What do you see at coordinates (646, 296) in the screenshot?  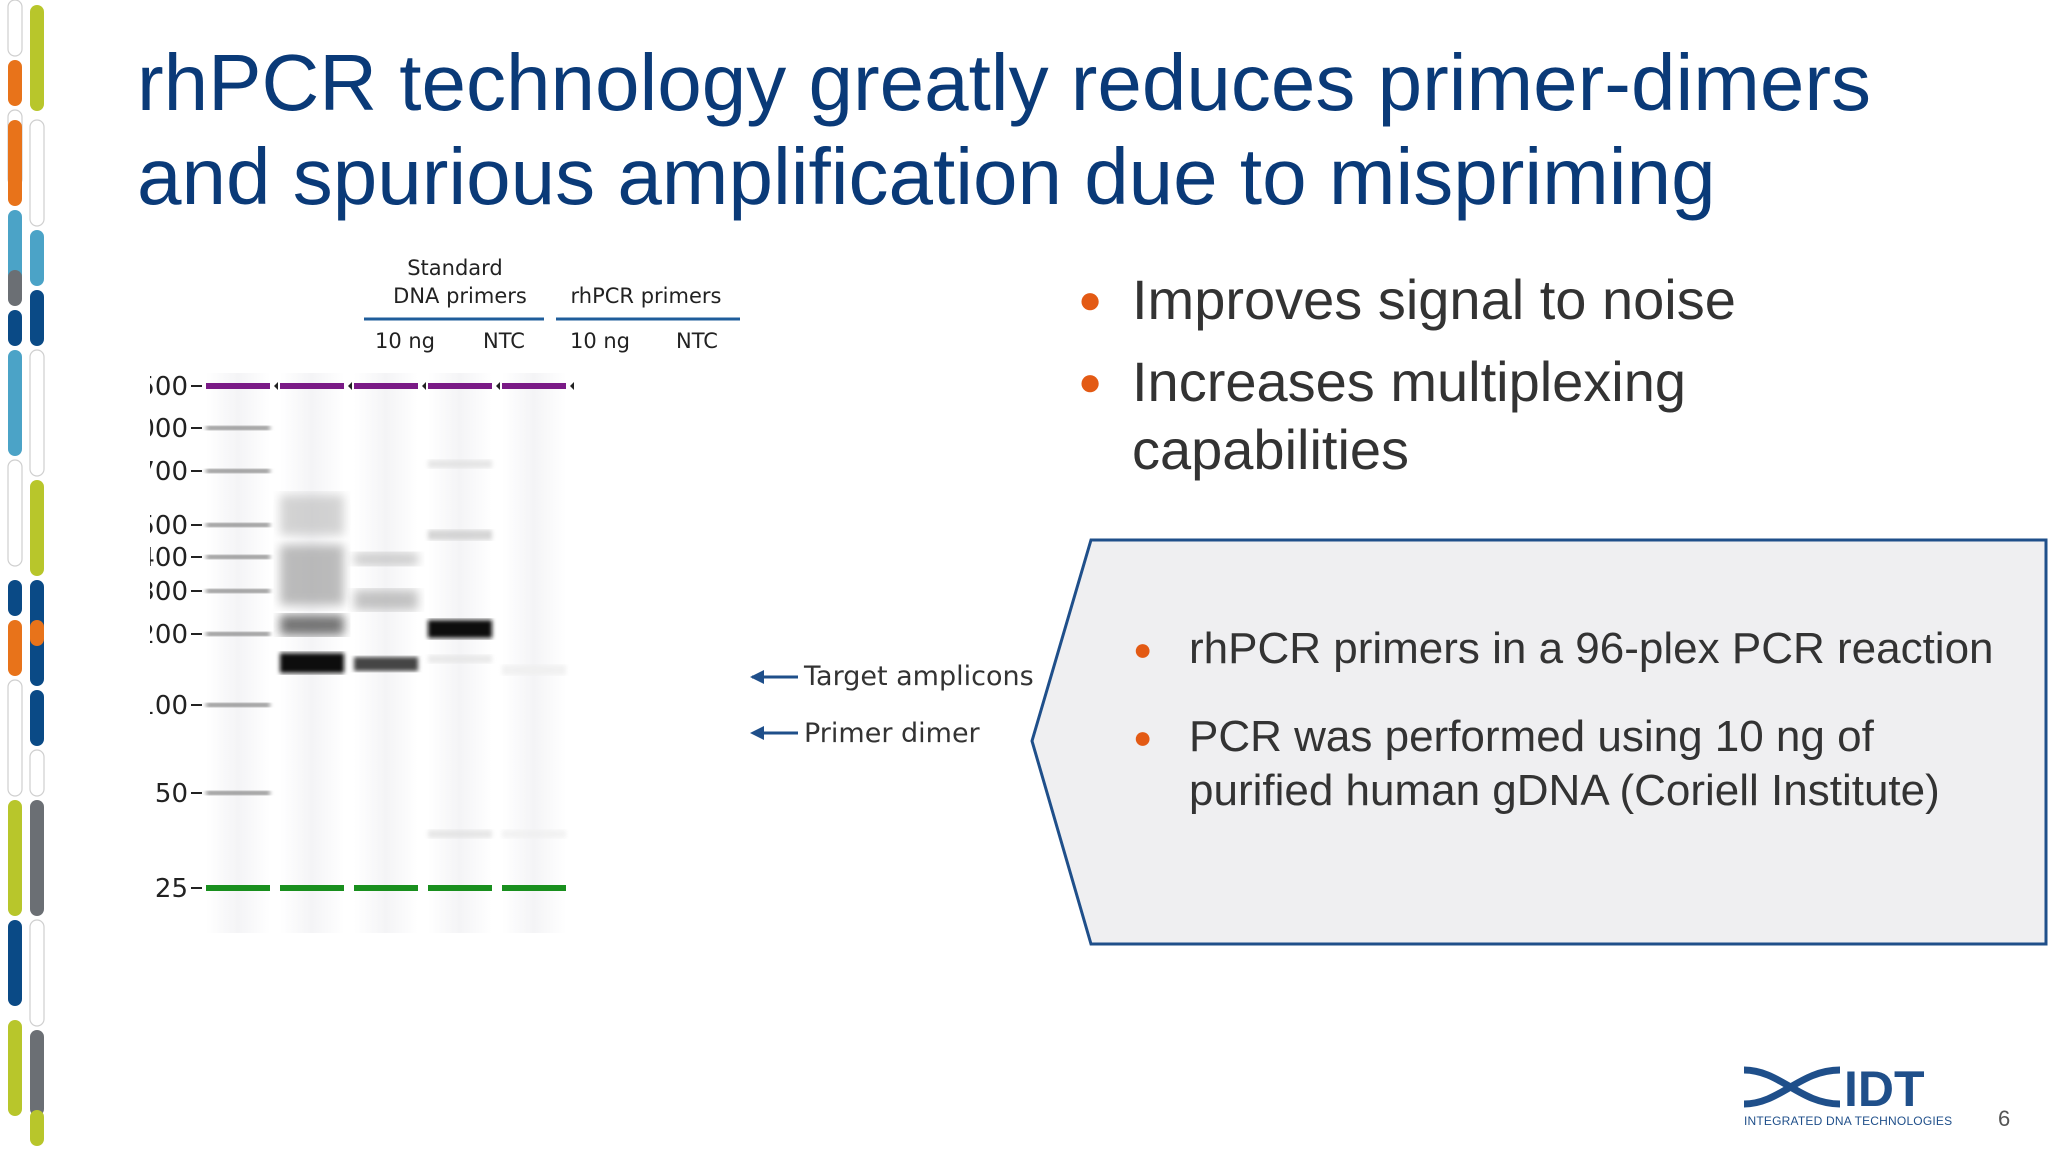 I see `group-label-rhpcr: rhPCR primers` at bounding box center [646, 296].